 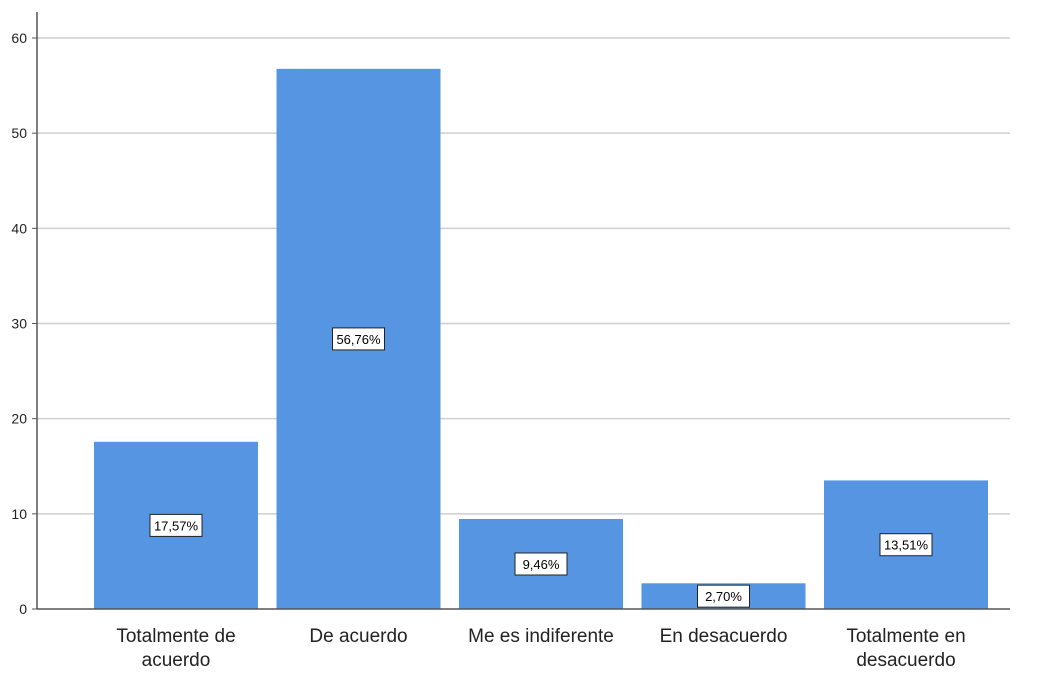 I want to click on y-tick-labels: 0 10 20 30 40 50 60, so click(x=19, y=323).